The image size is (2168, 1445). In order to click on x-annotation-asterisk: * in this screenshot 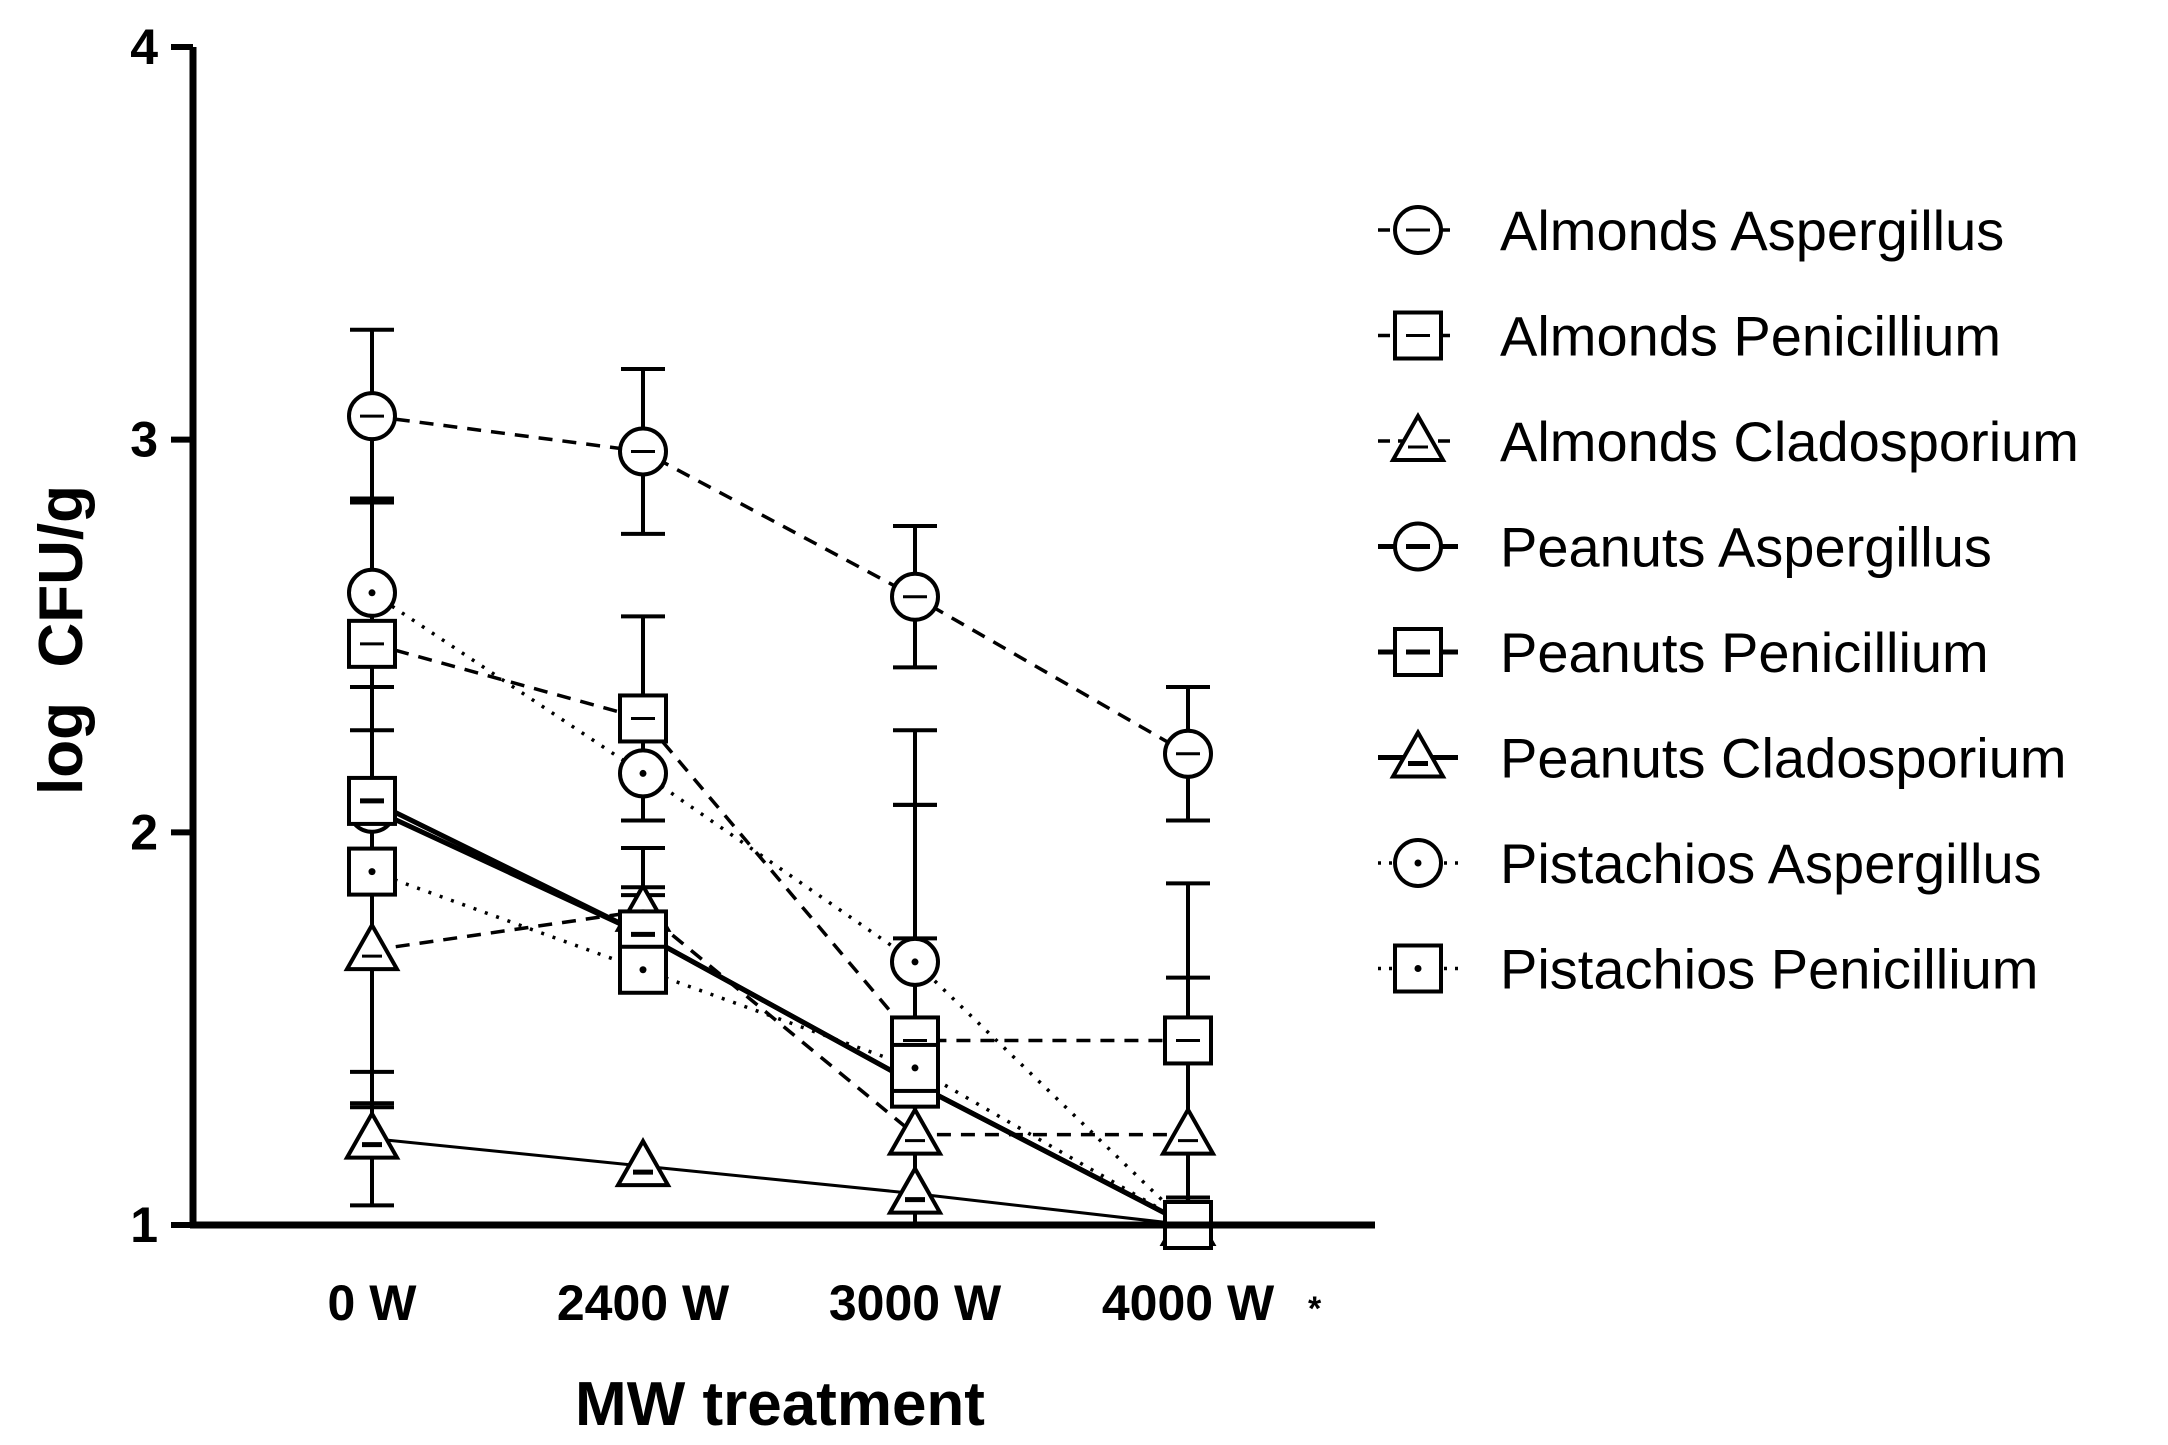, I will do `click(1315, 1309)`.